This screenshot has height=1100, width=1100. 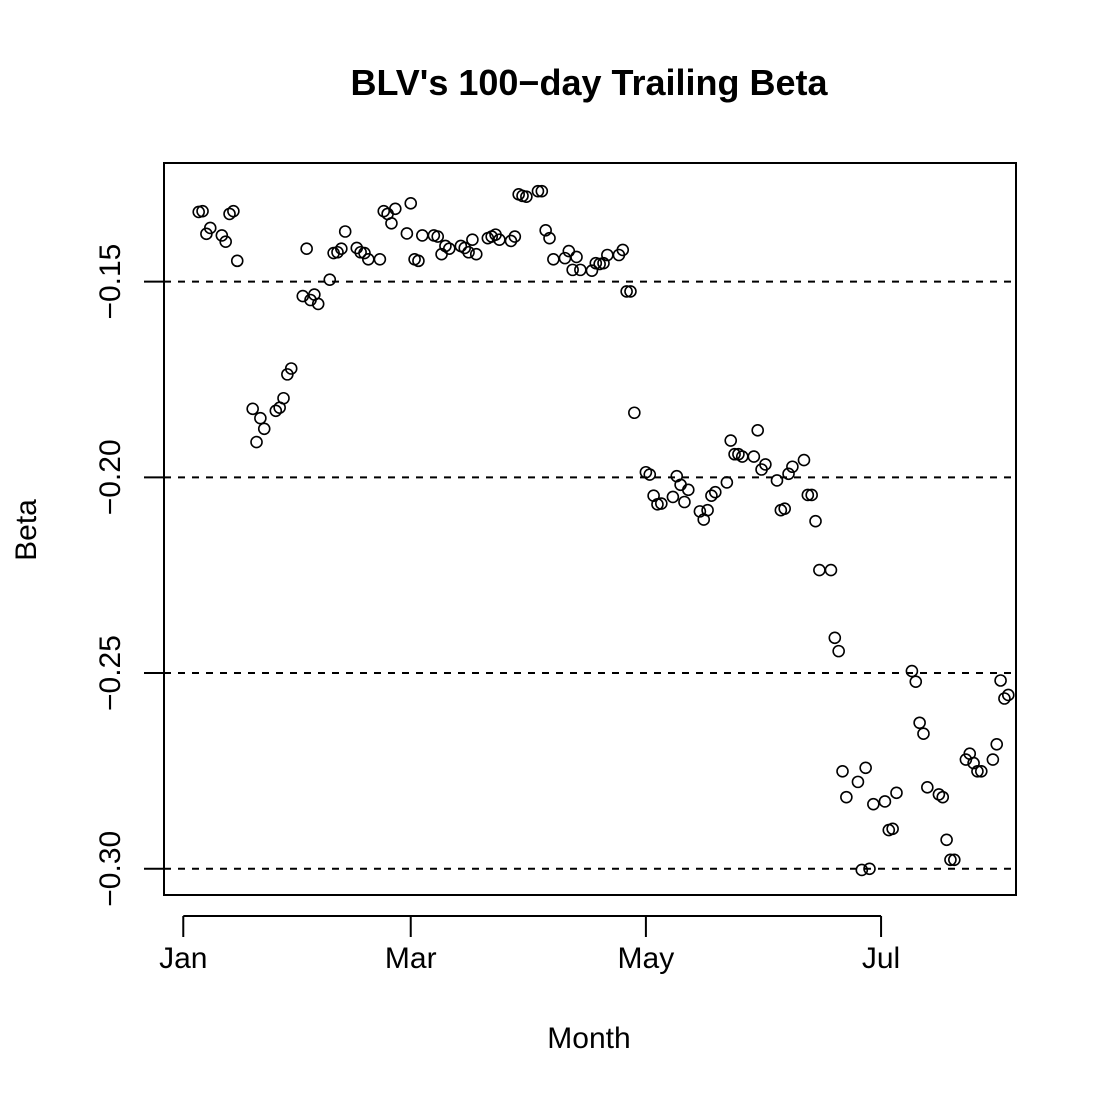 I want to click on x-axis: Jan Mar May Jul, so click(x=529, y=945).